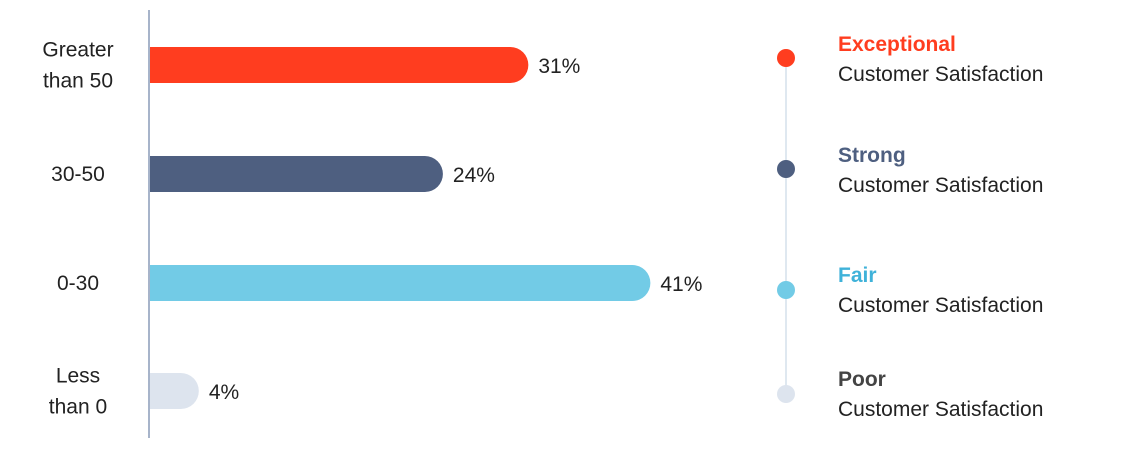 This screenshot has width=1132, height=476. I want to click on category-label-2: 0-30, so click(78, 283).